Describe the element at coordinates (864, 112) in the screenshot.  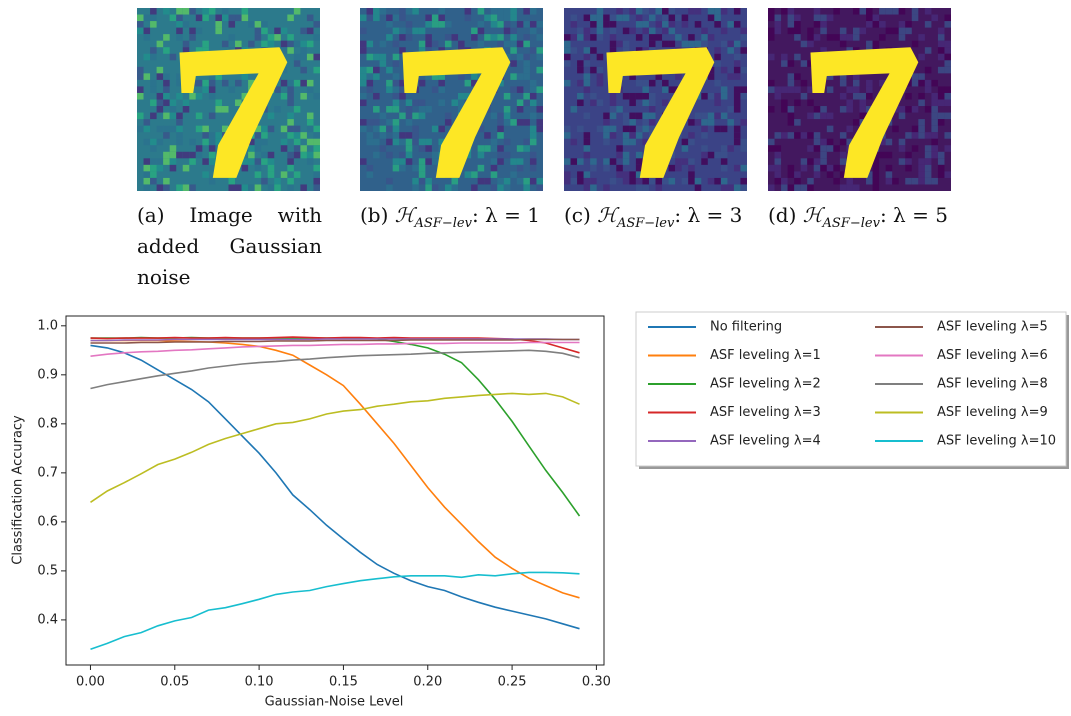
I see `digit` at that location.